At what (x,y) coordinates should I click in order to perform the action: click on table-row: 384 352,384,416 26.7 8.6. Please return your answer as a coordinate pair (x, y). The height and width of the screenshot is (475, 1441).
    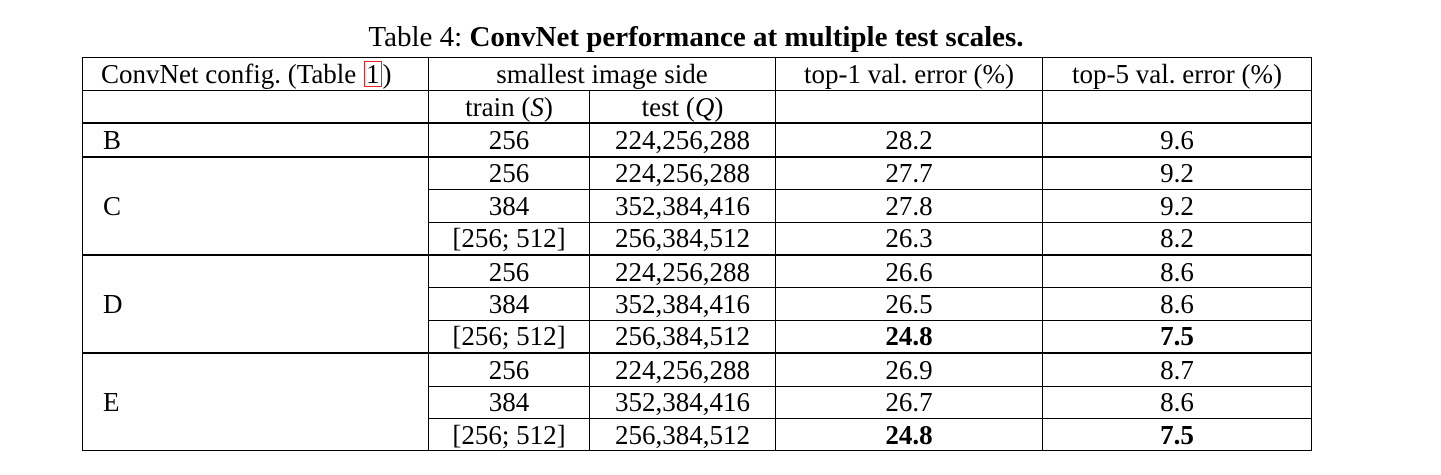
    Looking at the image, I should click on (698, 402).